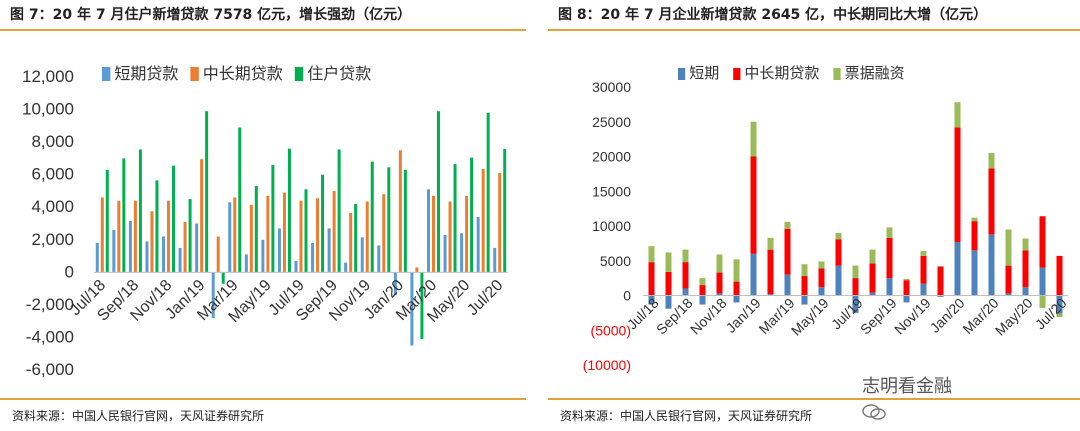  Describe the element at coordinates (627, 296) in the screenshot. I see `y-tick-label: 0` at that location.